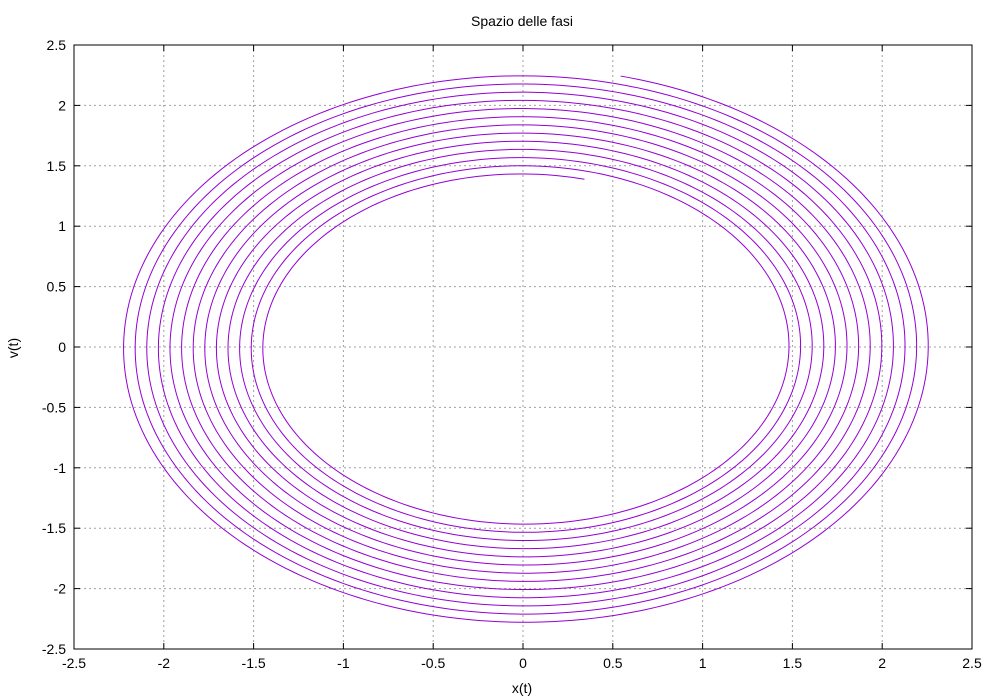 This screenshot has width=1000, height=700. What do you see at coordinates (60, 468) in the screenshot?
I see `y-tick-label: -1` at bounding box center [60, 468].